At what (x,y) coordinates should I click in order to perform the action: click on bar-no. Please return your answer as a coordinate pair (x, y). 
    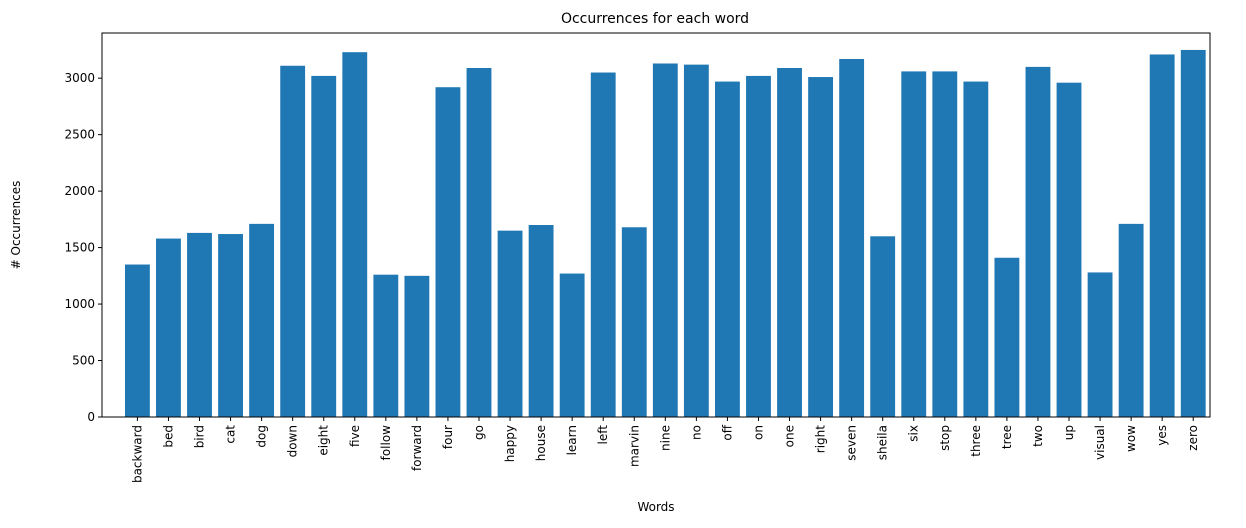
    Looking at the image, I should click on (696, 240).